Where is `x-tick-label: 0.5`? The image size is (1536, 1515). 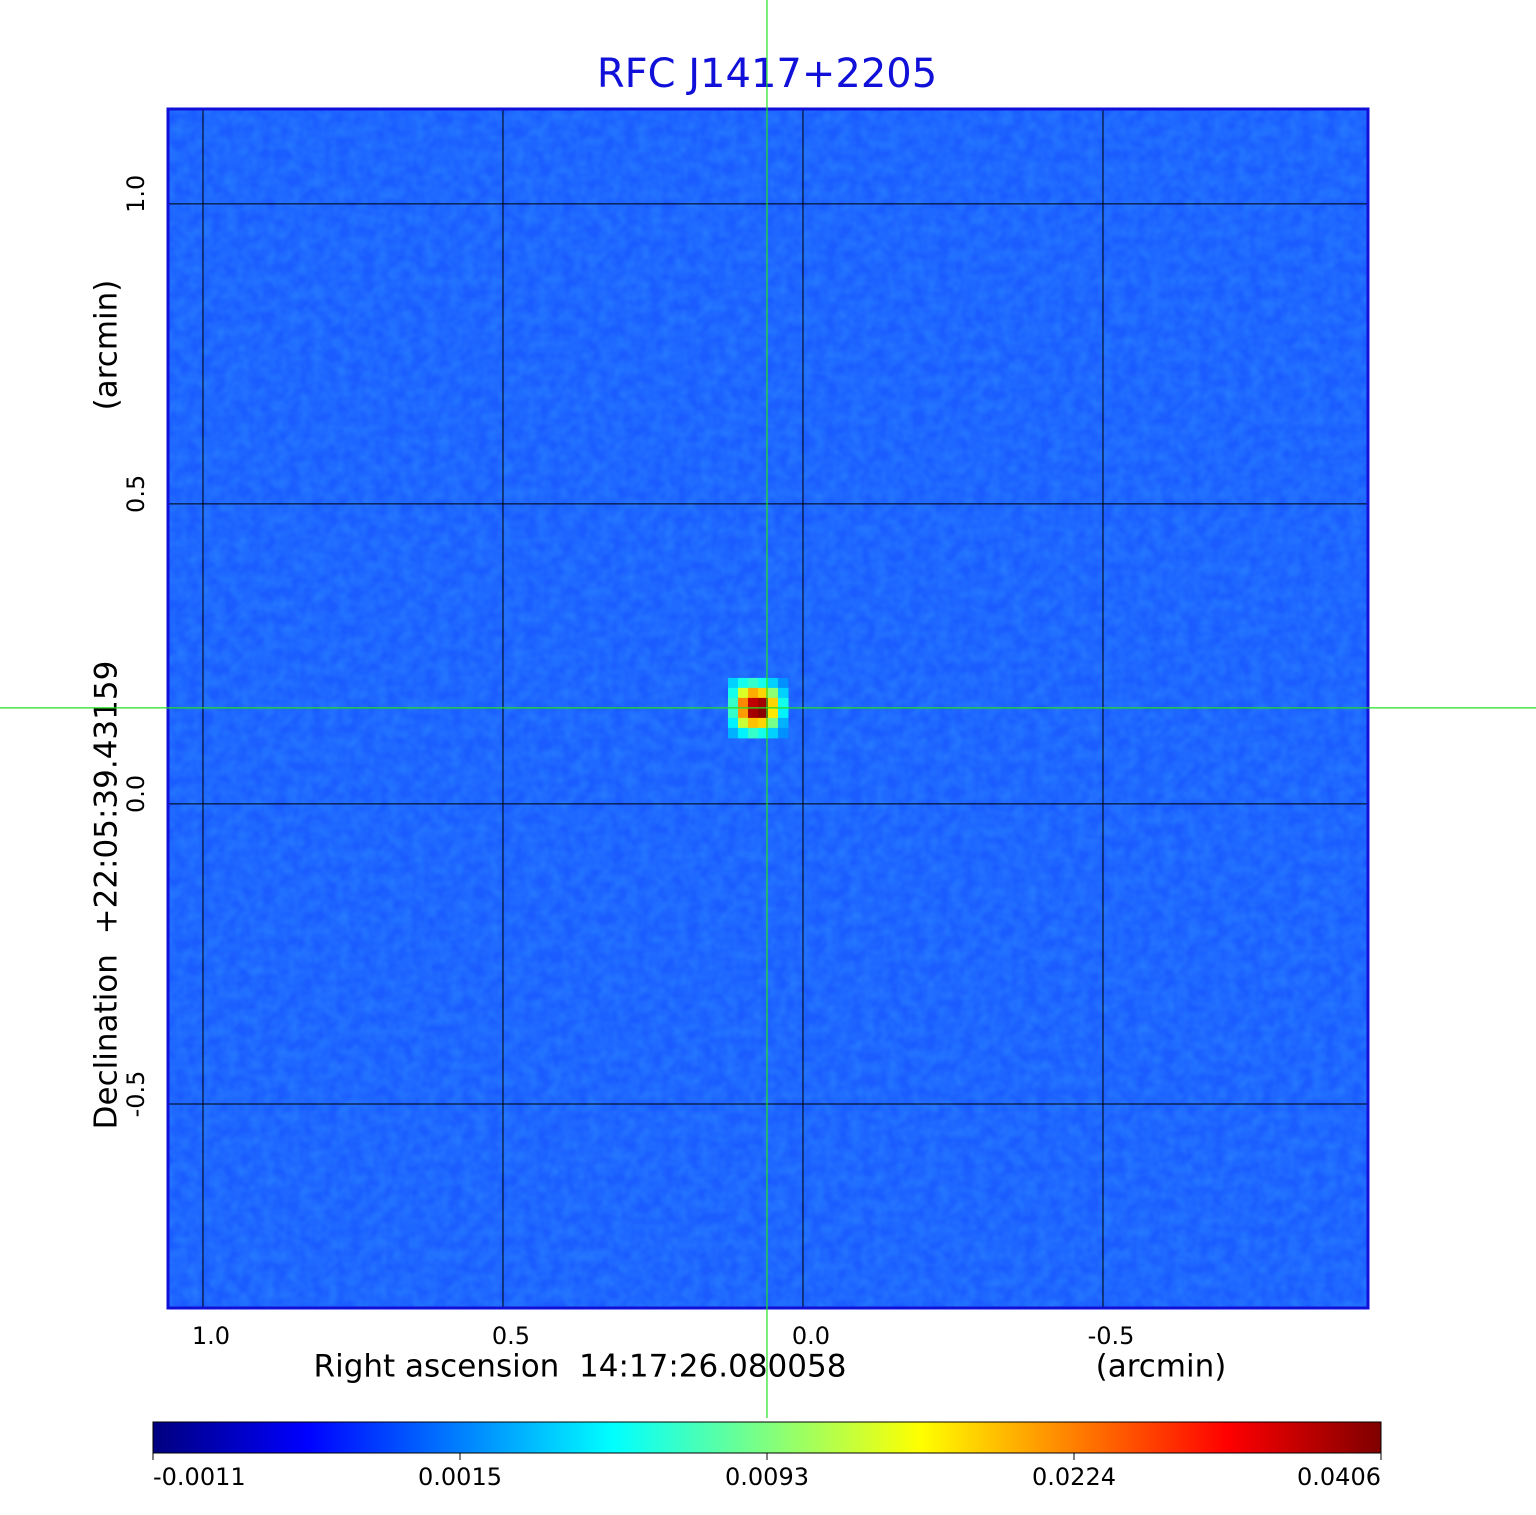
x-tick-label: 0.5 is located at coordinates (511, 1336).